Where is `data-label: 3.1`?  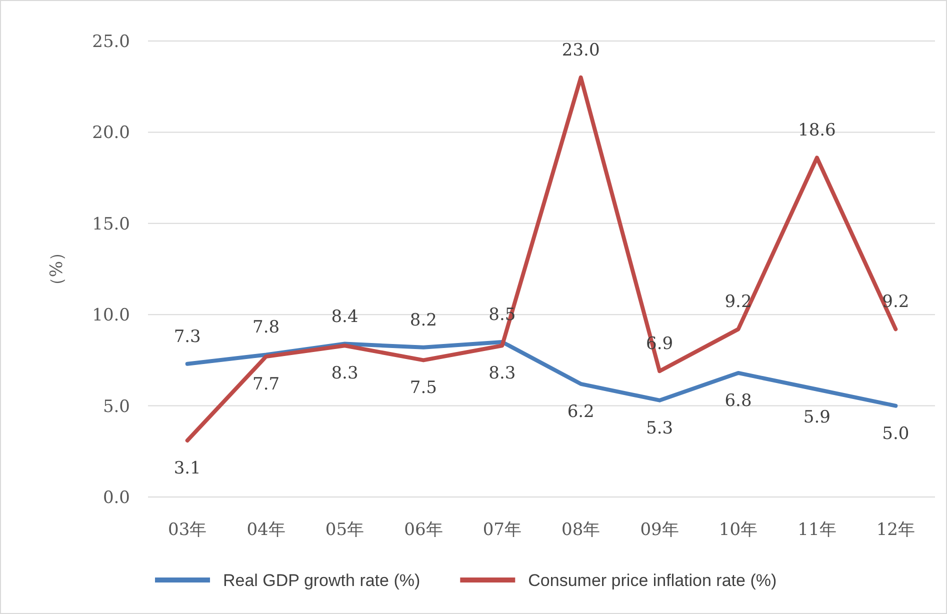
data-label: 3.1 is located at coordinates (187, 468).